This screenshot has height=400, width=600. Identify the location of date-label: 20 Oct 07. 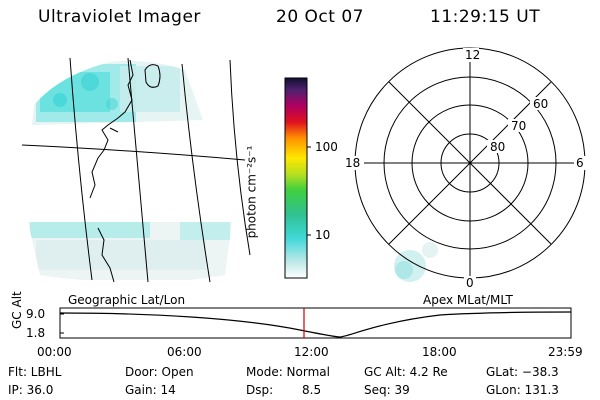
(320, 17).